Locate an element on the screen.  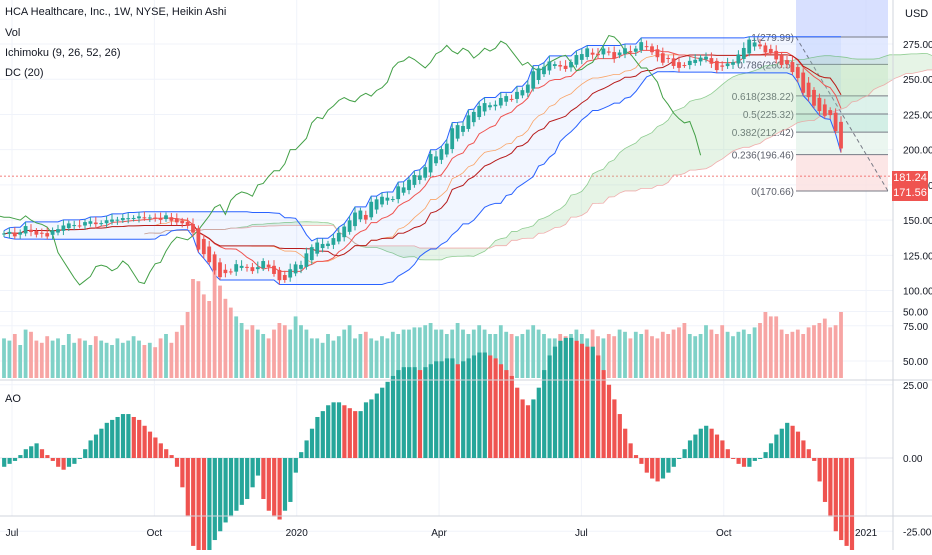
legend-ao: AO is located at coordinates (13, 399).